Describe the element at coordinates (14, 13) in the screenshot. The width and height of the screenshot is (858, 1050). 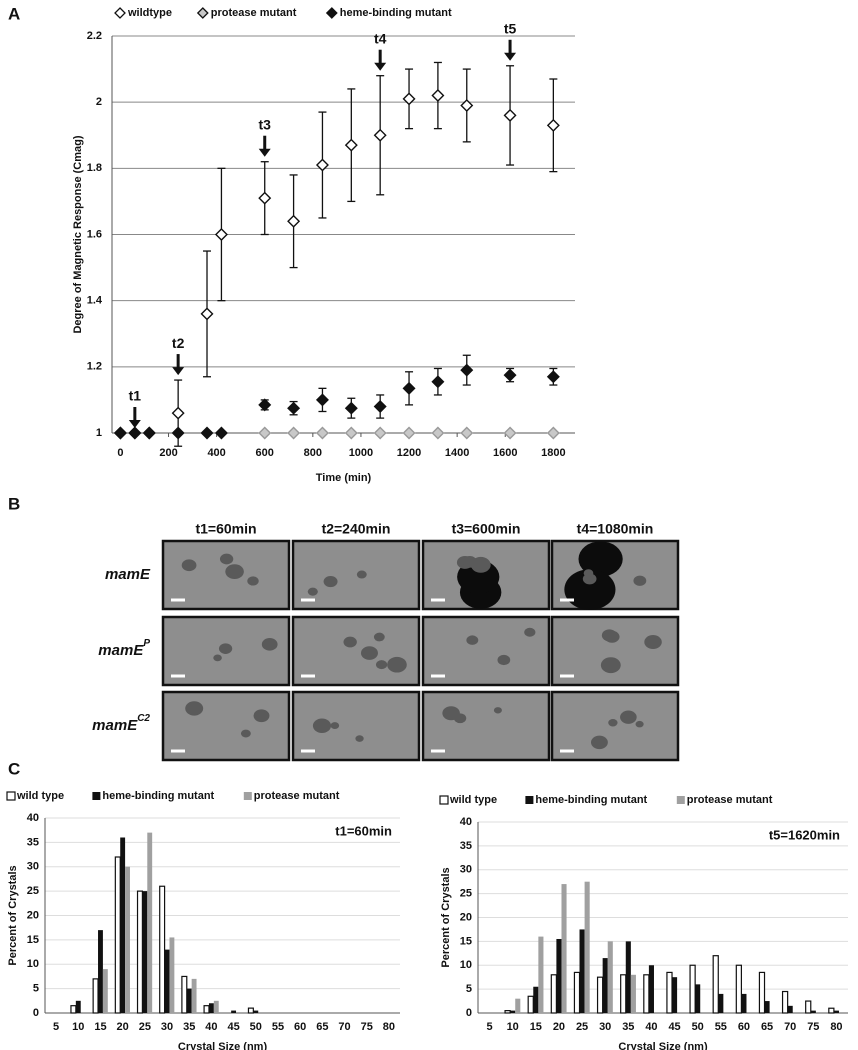
I see `panel-label: A` at that location.